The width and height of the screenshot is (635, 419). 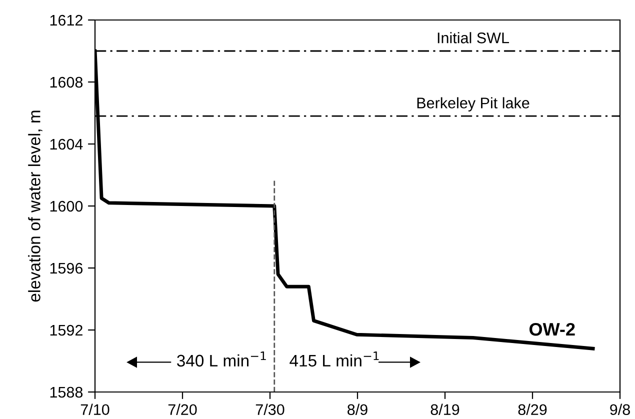 What do you see at coordinates (182, 410) in the screenshot?
I see `x-tick-label: 7/20` at bounding box center [182, 410].